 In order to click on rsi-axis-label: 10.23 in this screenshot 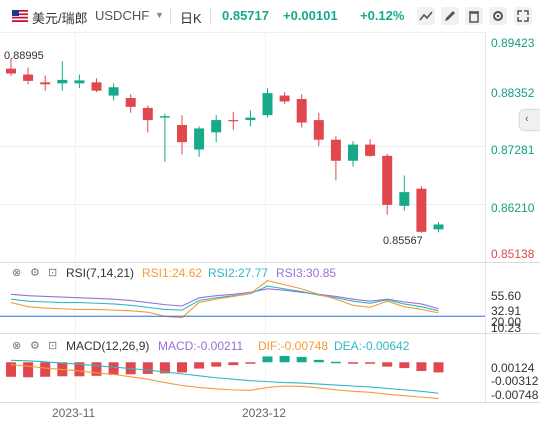, I will do `click(506, 328)`.